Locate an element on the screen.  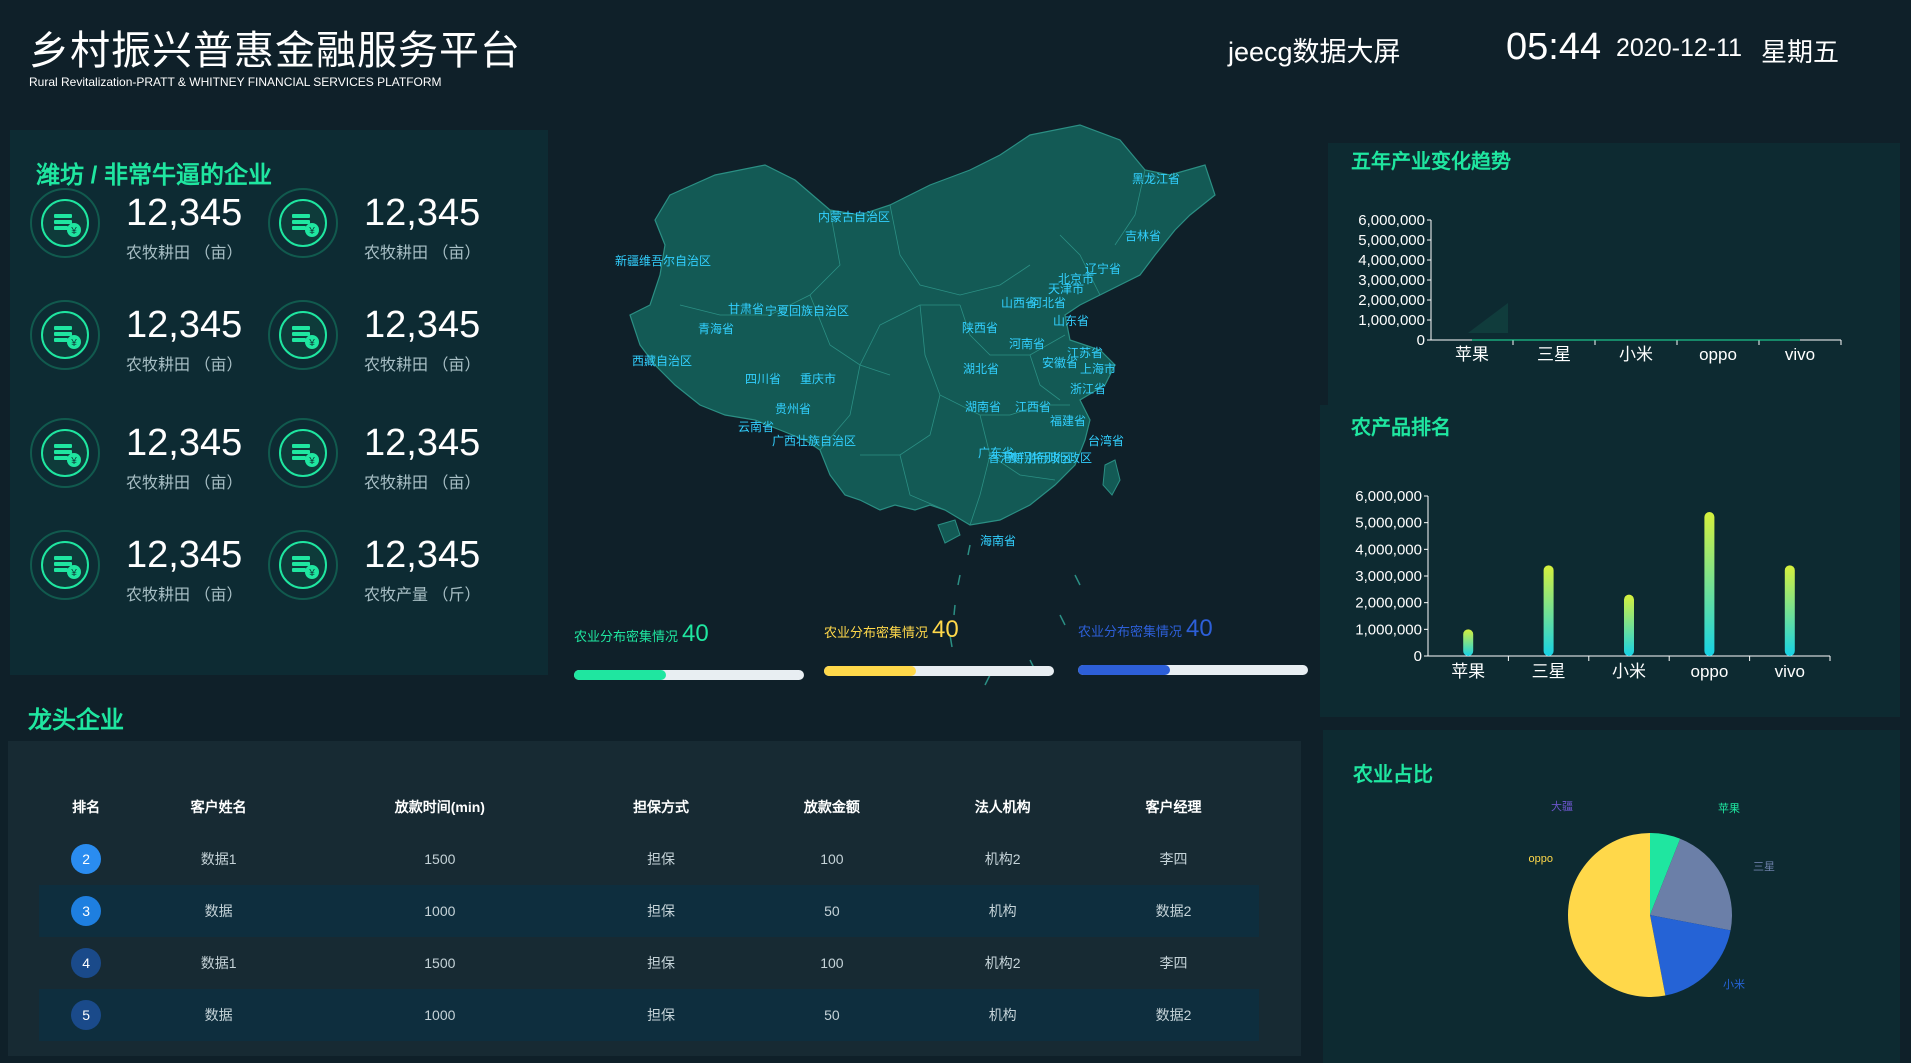
y-tick-label: 2,000,000 is located at coordinates (1391, 300).